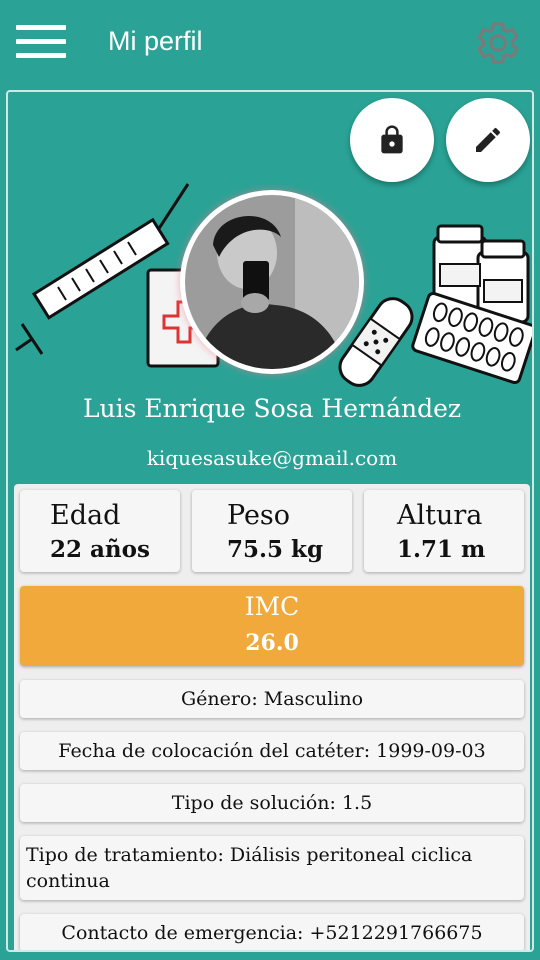 The height and width of the screenshot is (960, 540). What do you see at coordinates (481, 274) in the screenshot?
I see `pill-bottle-icon` at bounding box center [481, 274].